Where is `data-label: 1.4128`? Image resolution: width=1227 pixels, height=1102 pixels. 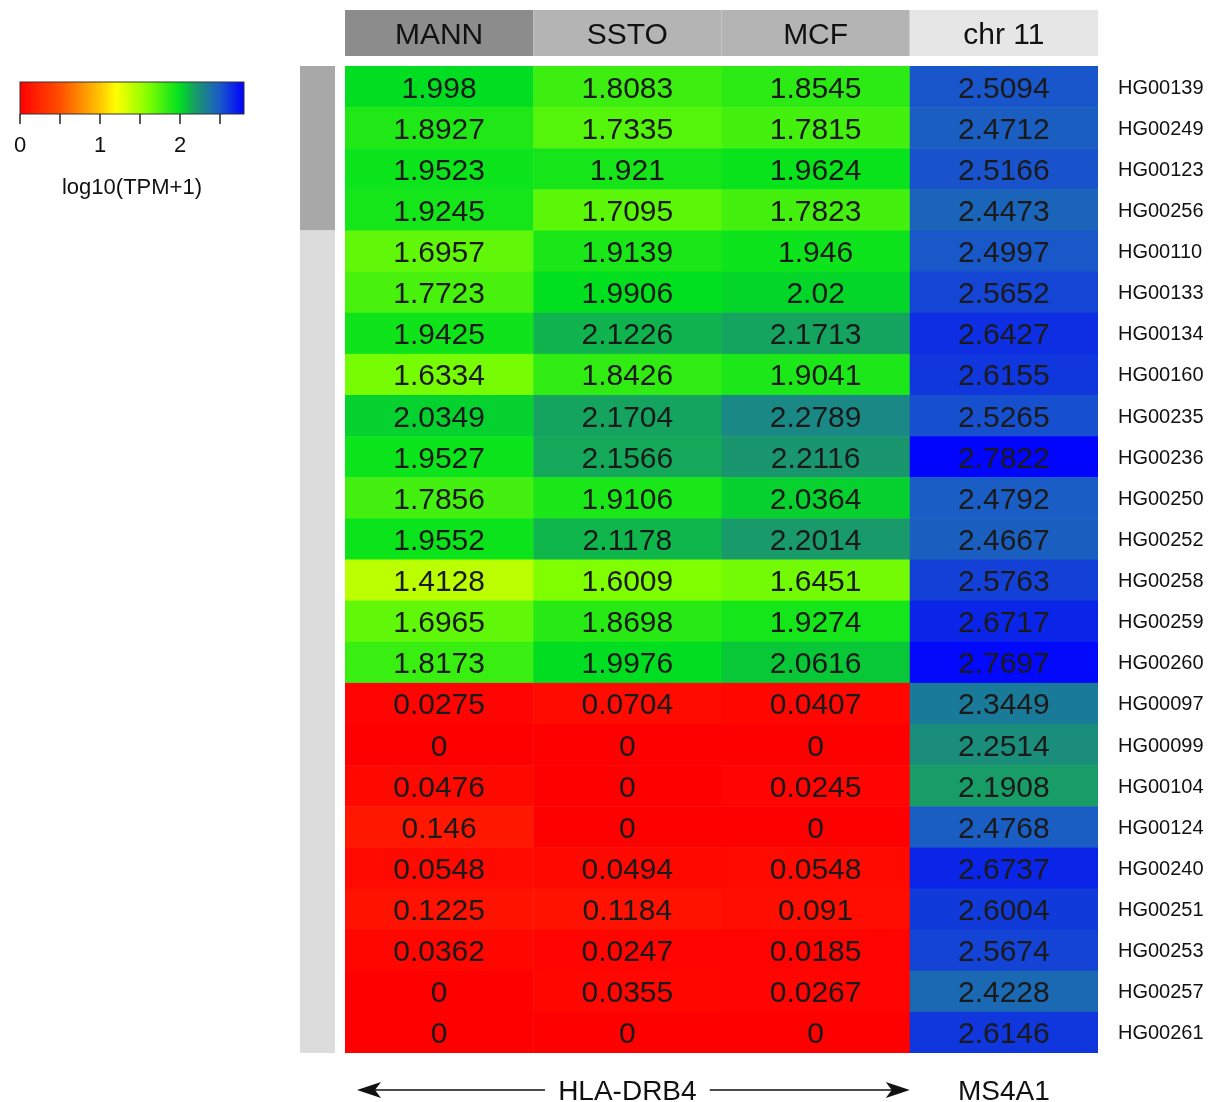 data-label: 1.4128 is located at coordinates (439, 581).